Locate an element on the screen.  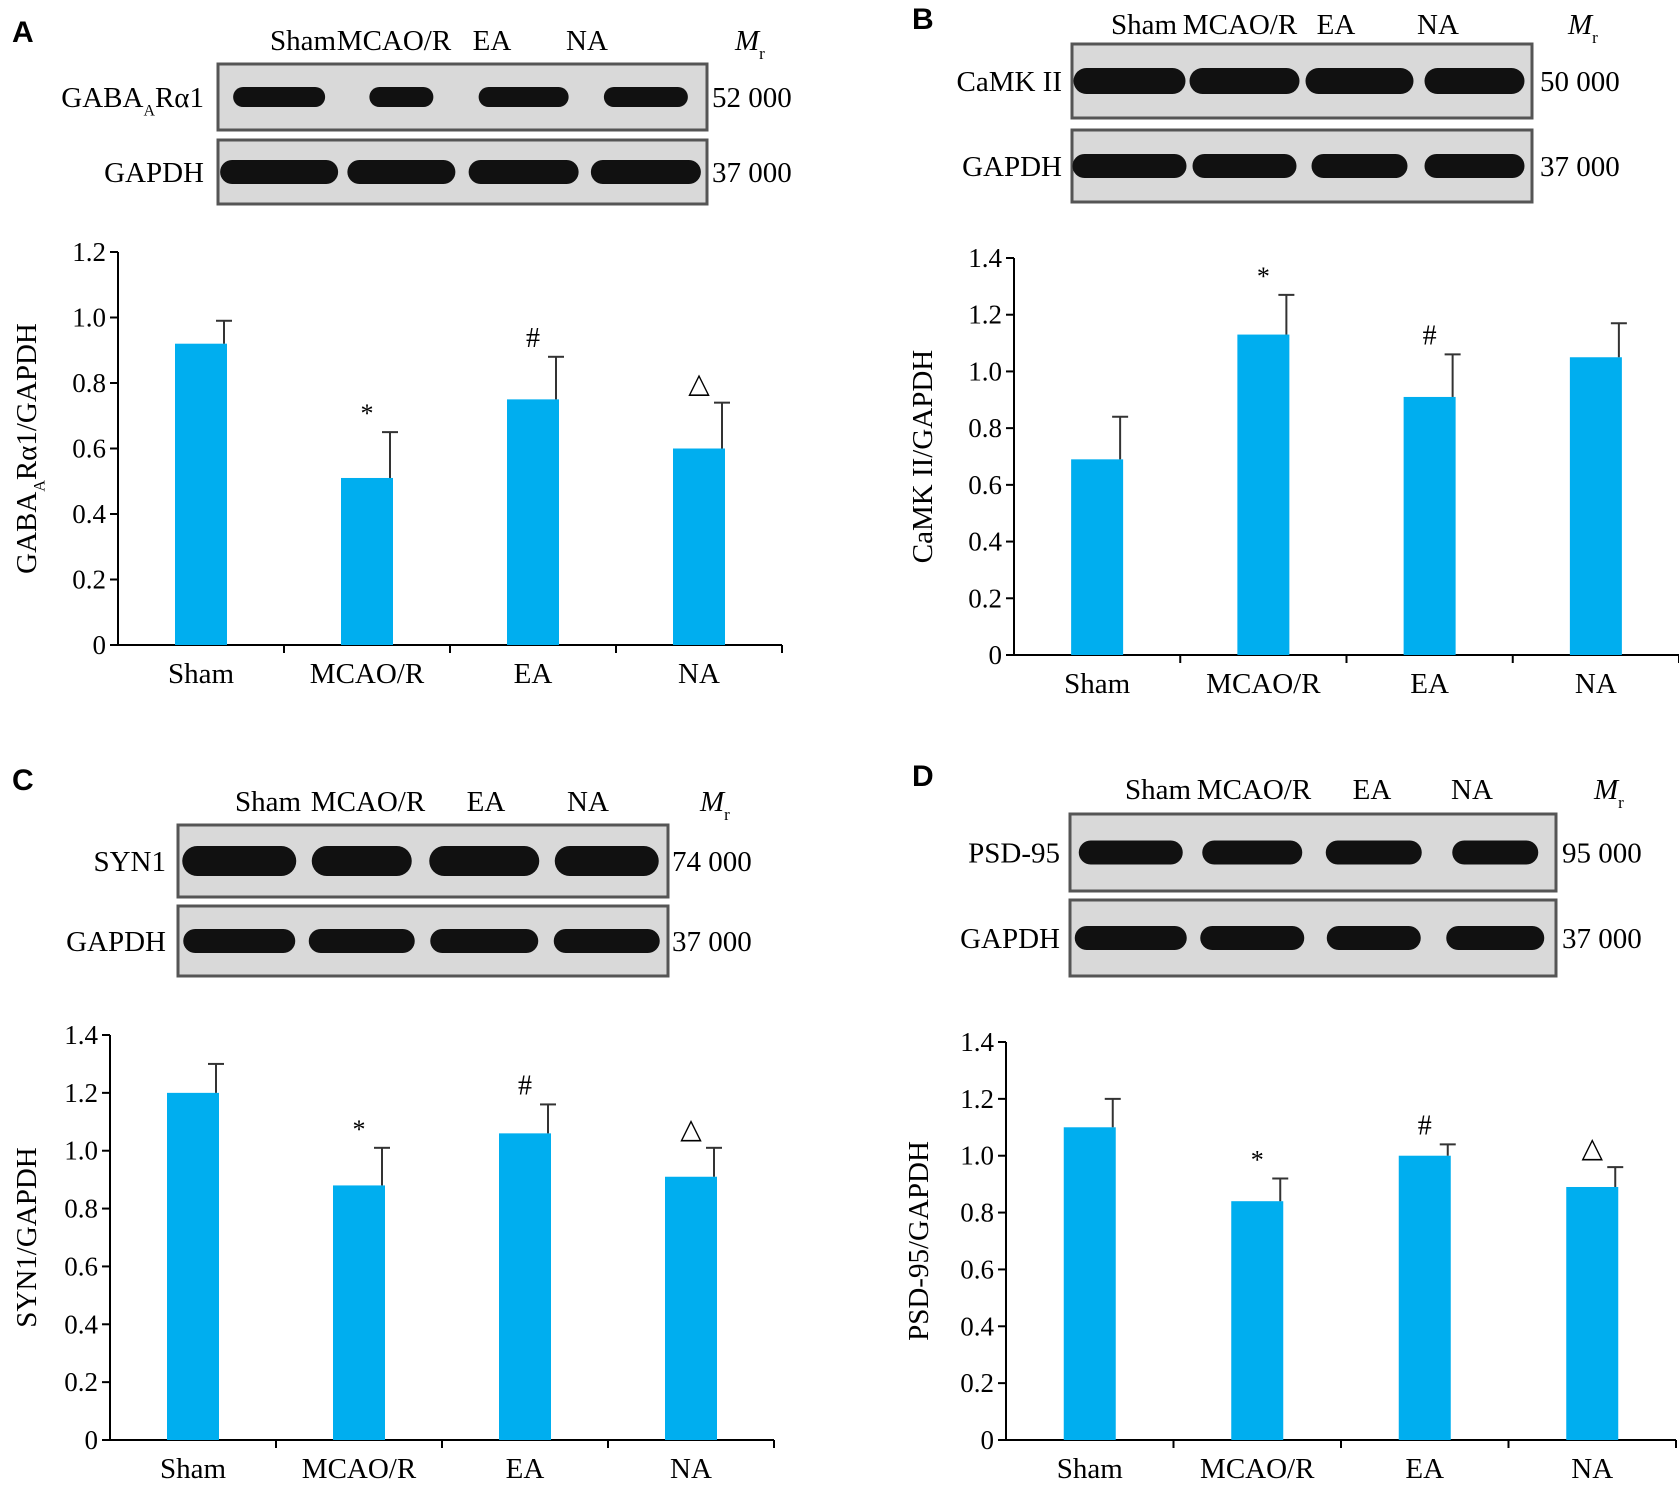
blot-name-main: SYN1 is located at coordinates (129, 862).